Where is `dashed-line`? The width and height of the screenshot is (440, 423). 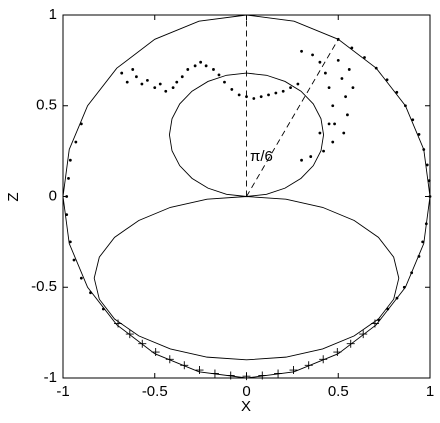
dashed-line is located at coordinates (292, 118).